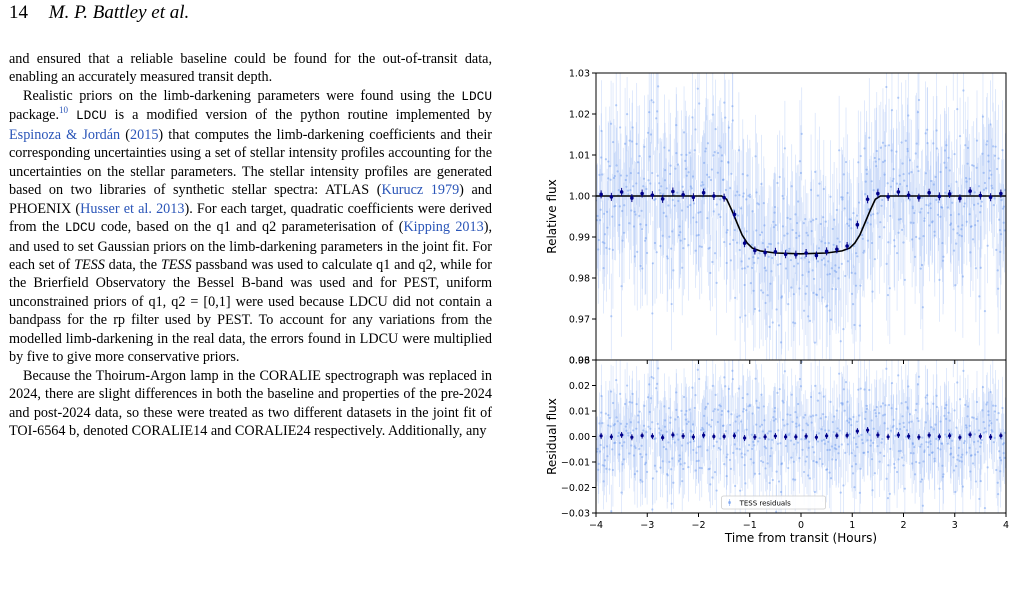 Image resolution: width=1016 pixels, height=591 pixels. Describe the element at coordinates (64, 110) in the screenshot. I see `footnote-marker: 10` at that location.